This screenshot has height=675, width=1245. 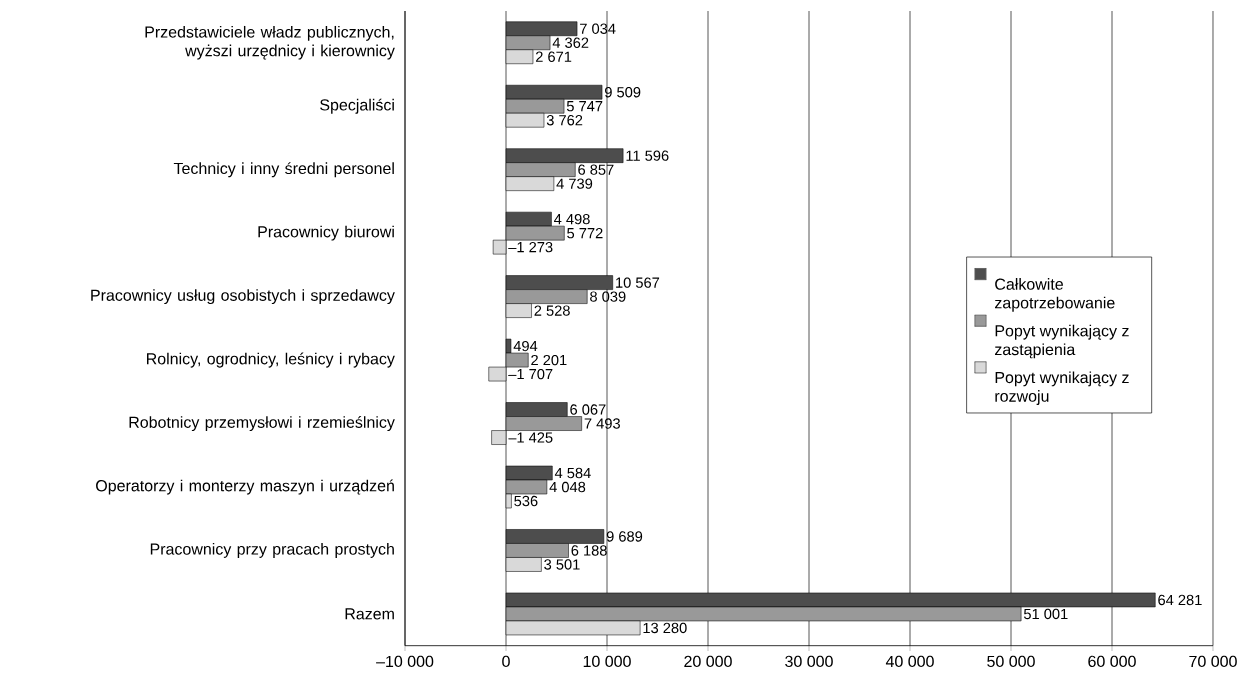 What do you see at coordinates (596, 169) in the screenshot?
I see `data-label: 6 857` at bounding box center [596, 169].